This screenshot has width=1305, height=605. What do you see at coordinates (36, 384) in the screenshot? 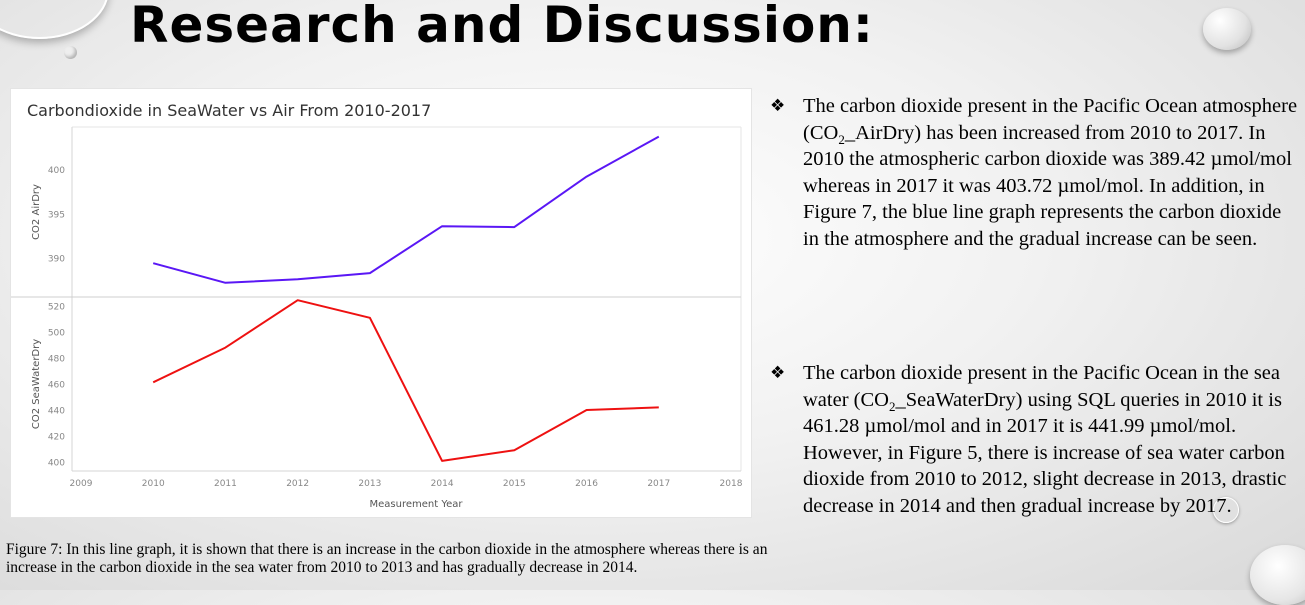
I see `y-axis-label: CO2 SeaWaterDry` at bounding box center [36, 384].